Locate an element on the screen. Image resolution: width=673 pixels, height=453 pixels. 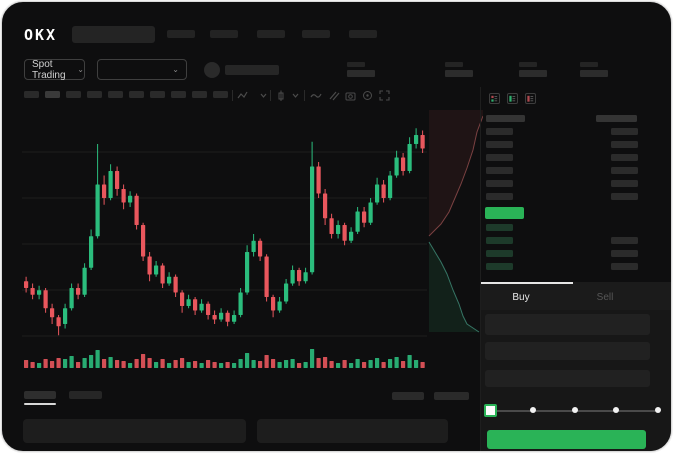
orders-panel-placeholder is located at coordinates (134, 431).